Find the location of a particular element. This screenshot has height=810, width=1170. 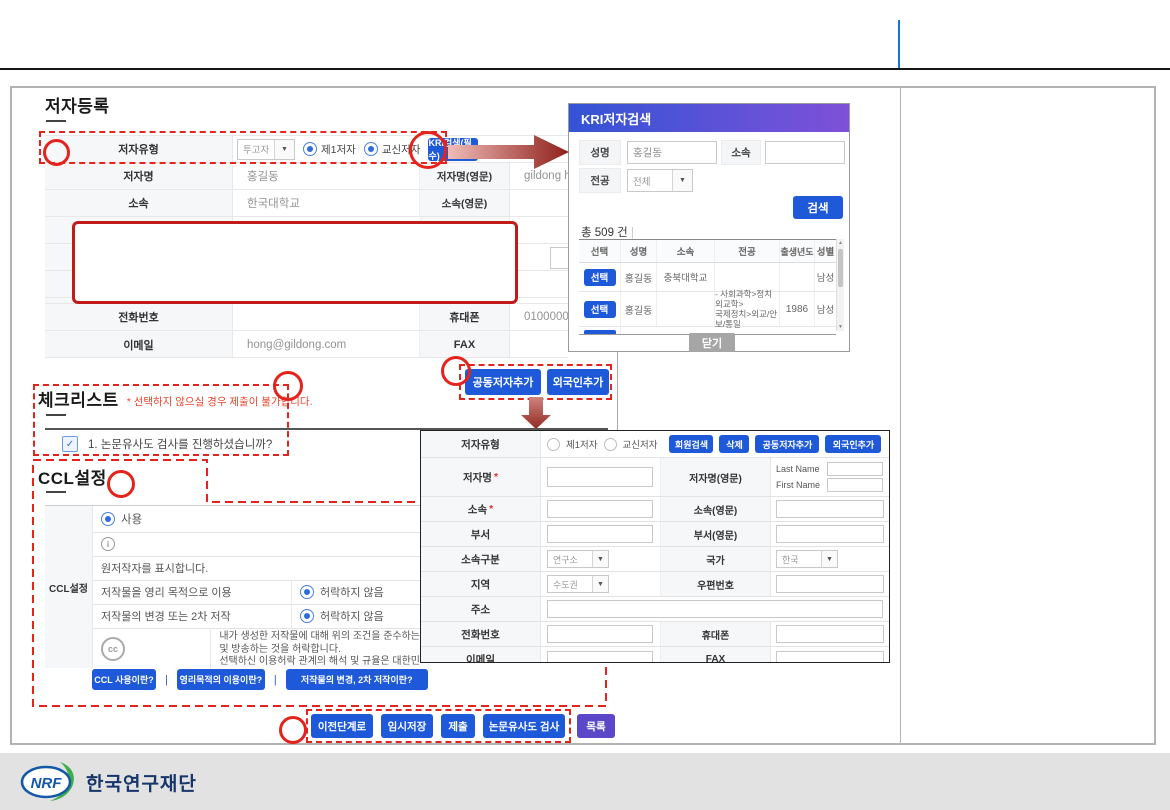

email-value: hong@gildong.com is located at coordinates (326, 344).